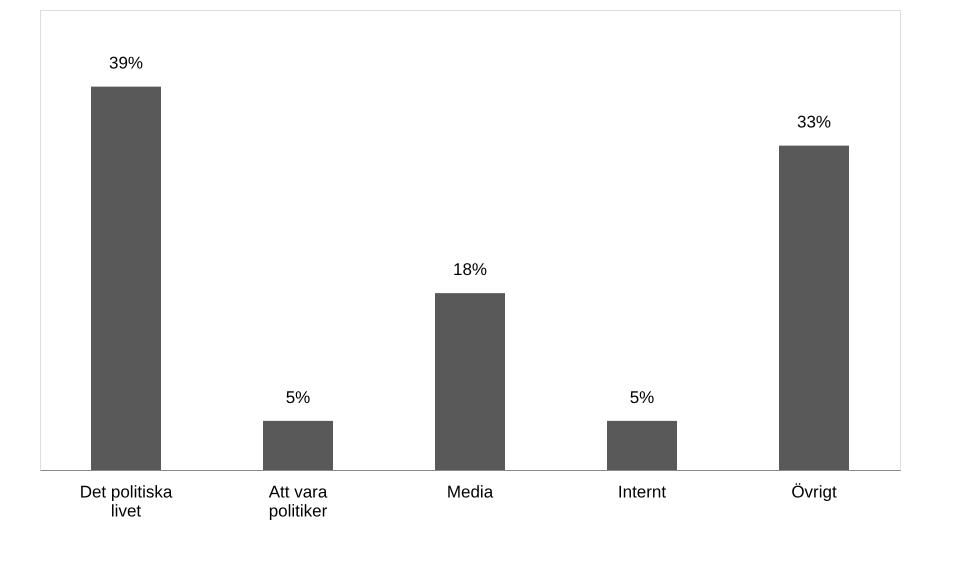 Image resolution: width=955 pixels, height=578 pixels. Describe the element at coordinates (642, 492) in the screenshot. I see `x-tick-label: Internt` at that location.